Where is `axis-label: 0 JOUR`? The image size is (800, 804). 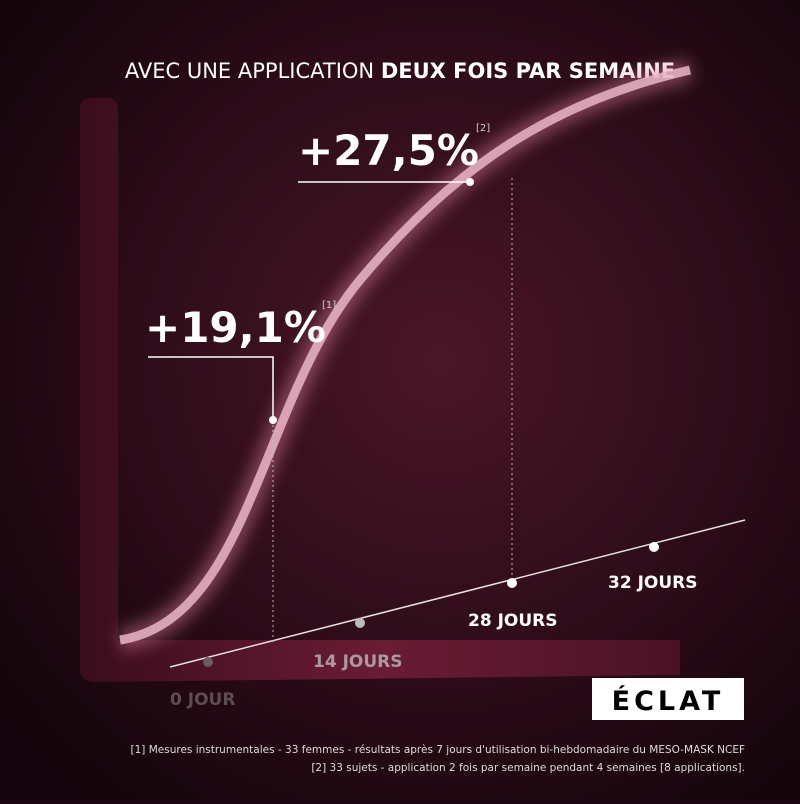
axis-label: 0 JOUR is located at coordinates (202, 700).